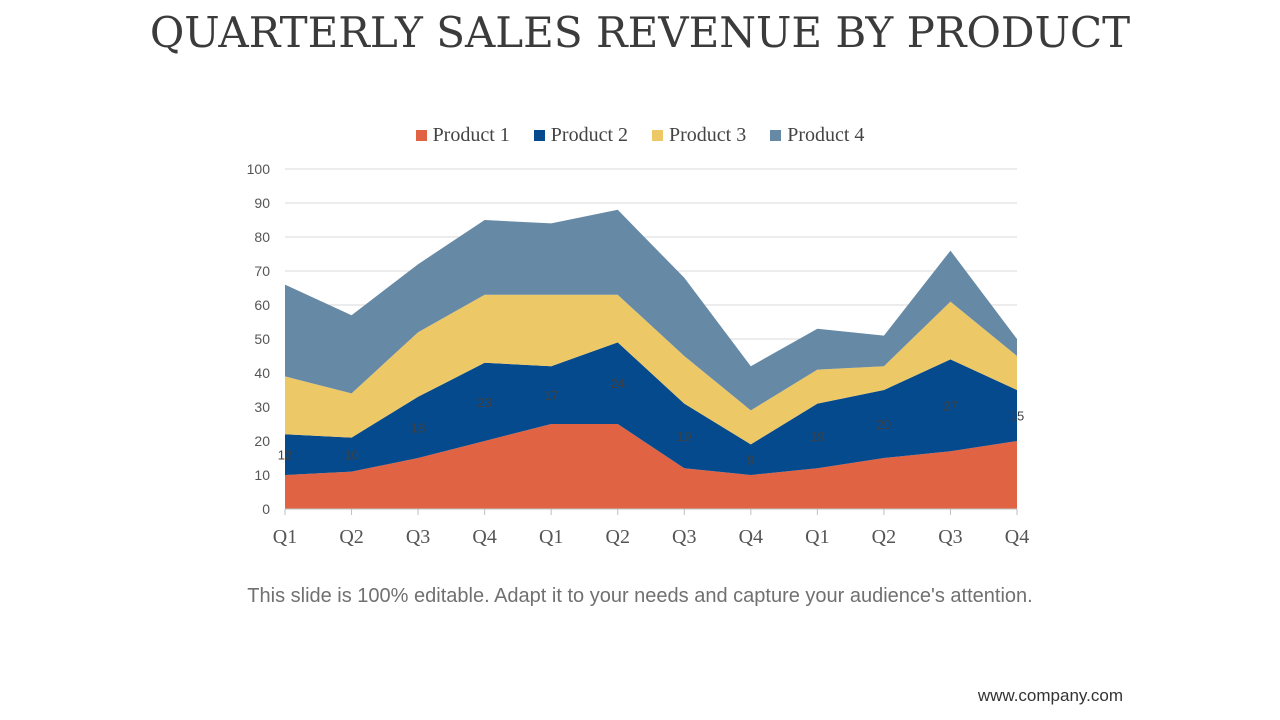 This screenshot has height=720, width=1280. Describe the element at coordinates (262, 271) in the screenshot. I see `y-tick-label-70: 70` at that location.